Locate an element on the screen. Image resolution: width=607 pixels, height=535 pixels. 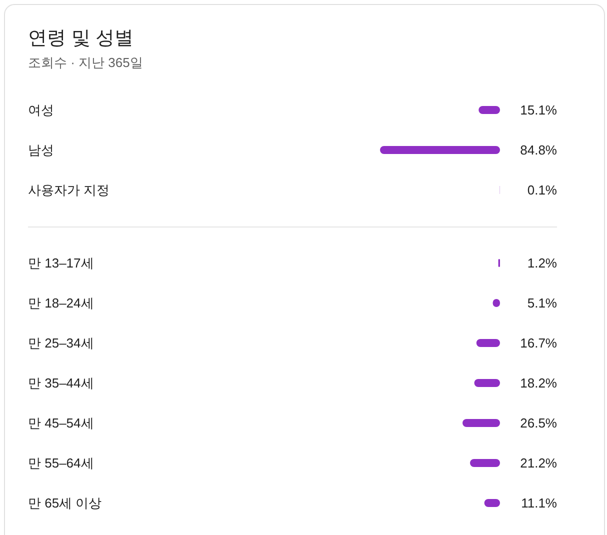
data-label: 18.2% is located at coordinates (539, 383).